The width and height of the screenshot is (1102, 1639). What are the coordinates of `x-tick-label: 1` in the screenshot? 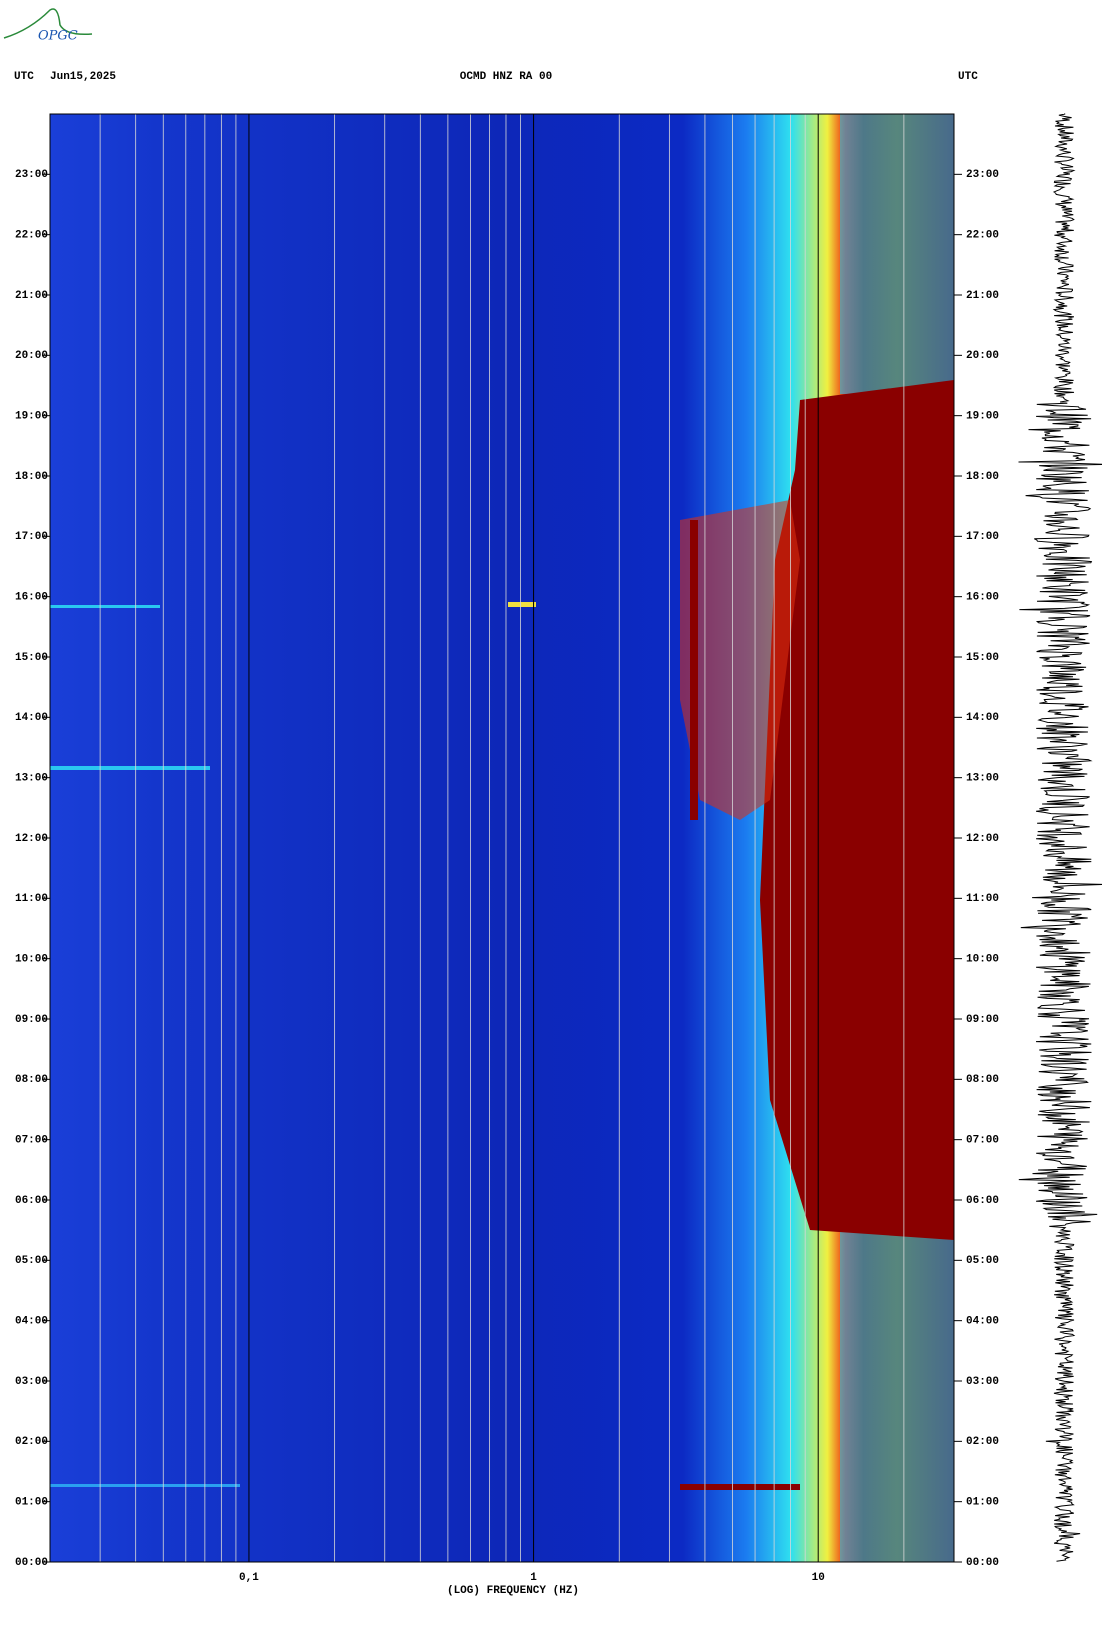 It's located at (533, 1578).